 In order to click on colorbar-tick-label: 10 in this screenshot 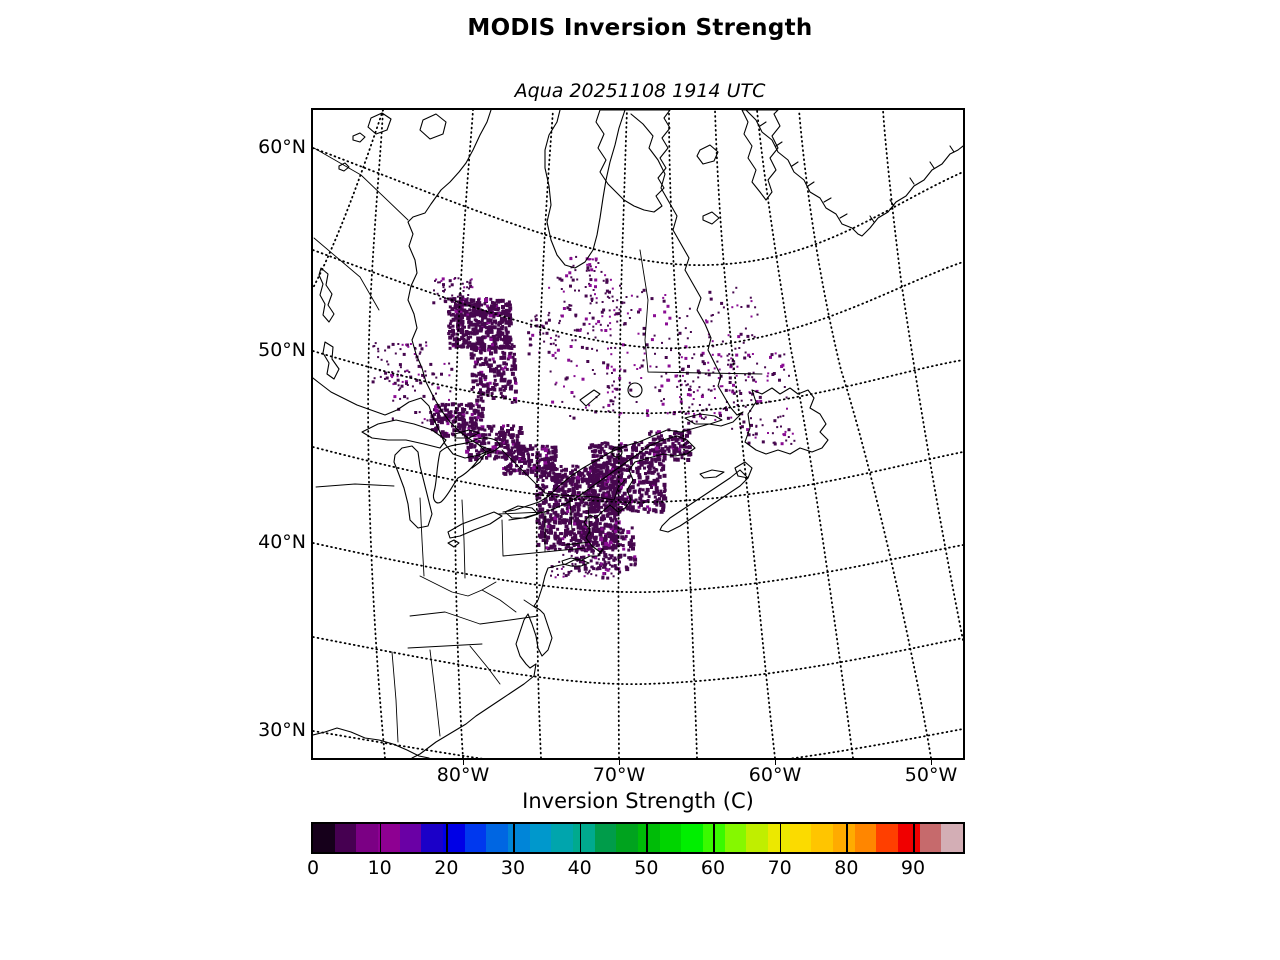, I will do `click(379, 868)`.